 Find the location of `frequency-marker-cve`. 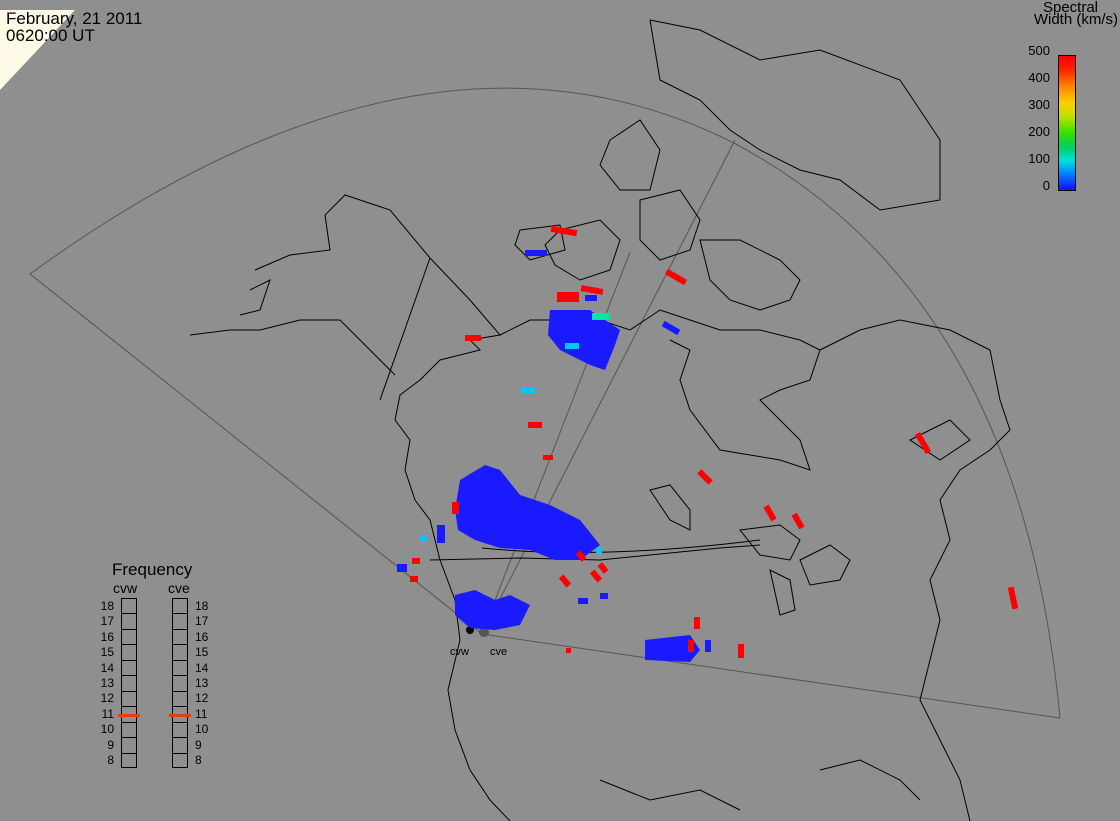

frequency-marker-cve is located at coordinates (180, 716).